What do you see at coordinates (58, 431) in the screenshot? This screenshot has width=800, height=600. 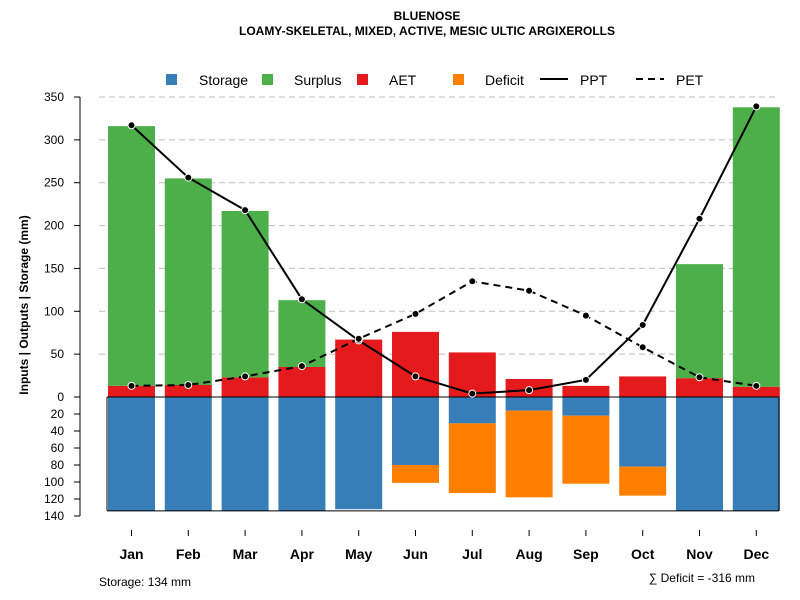 I see `y-tick-label-bottom-40: 40` at bounding box center [58, 431].